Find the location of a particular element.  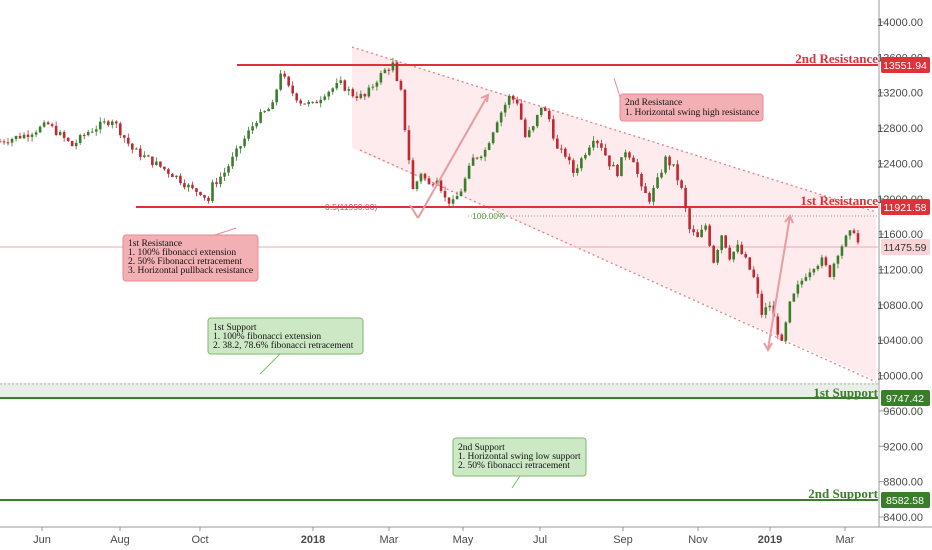

x-tick-label: Aug is located at coordinates (120, 540).